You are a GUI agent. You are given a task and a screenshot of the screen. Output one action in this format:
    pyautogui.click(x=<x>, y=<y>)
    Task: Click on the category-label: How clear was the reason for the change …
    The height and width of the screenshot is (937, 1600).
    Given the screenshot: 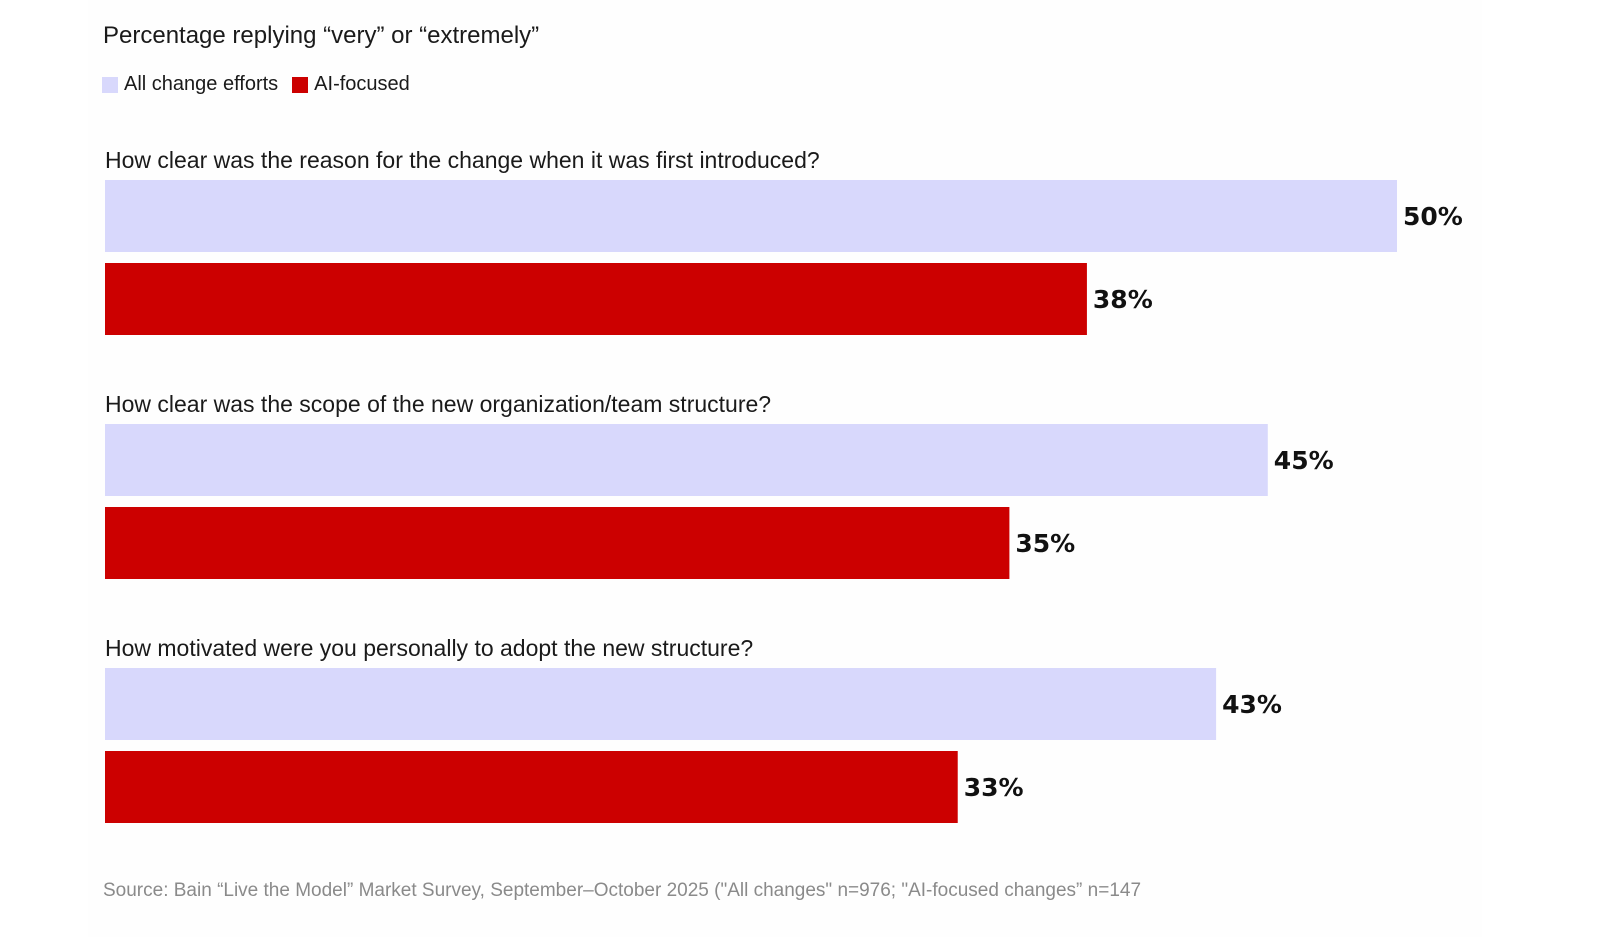 What is the action you would take?
    pyautogui.click(x=462, y=160)
    